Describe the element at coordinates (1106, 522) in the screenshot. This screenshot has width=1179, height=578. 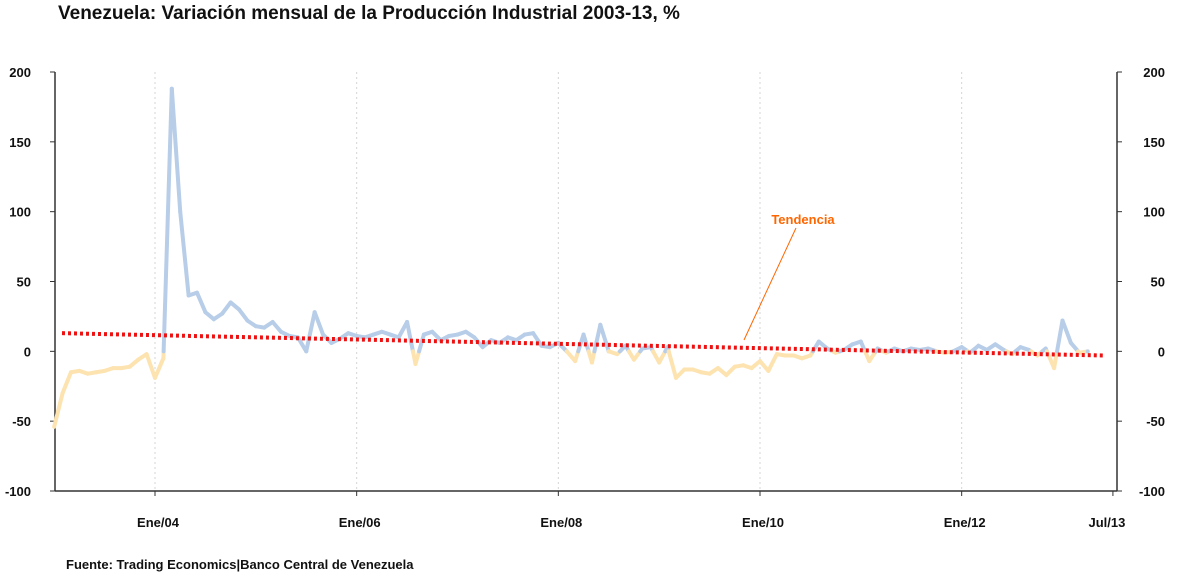
I see `x-tick-label: Jul/13` at that location.